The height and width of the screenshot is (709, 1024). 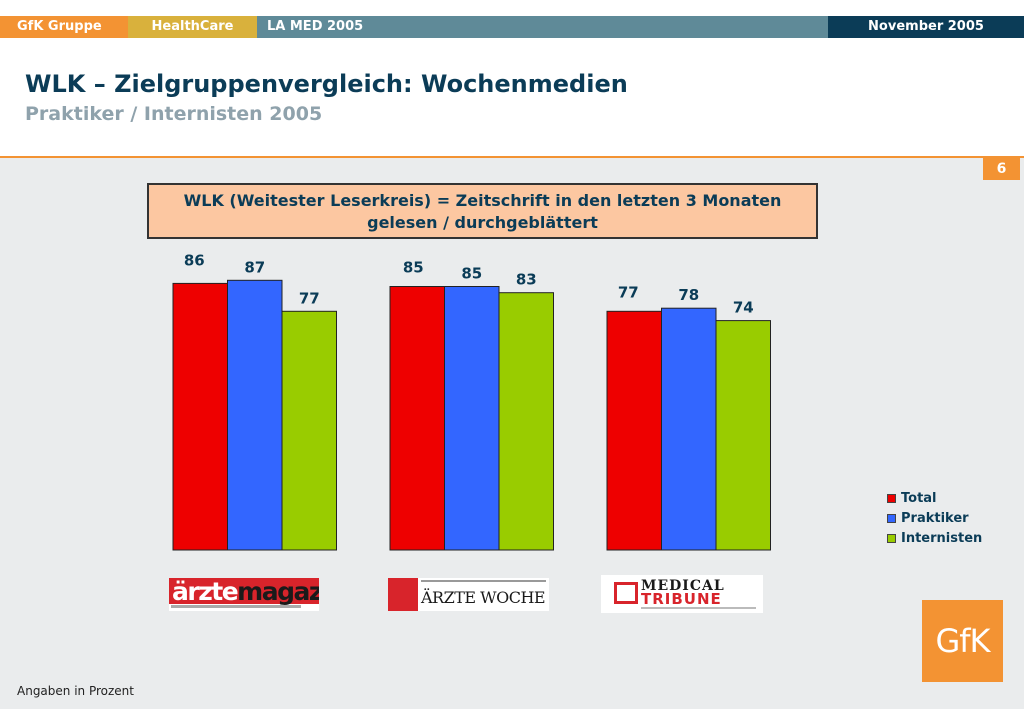 I want to click on aerztewoche-logo: ÄRZTE WOCHE, so click(x=468, y=594).